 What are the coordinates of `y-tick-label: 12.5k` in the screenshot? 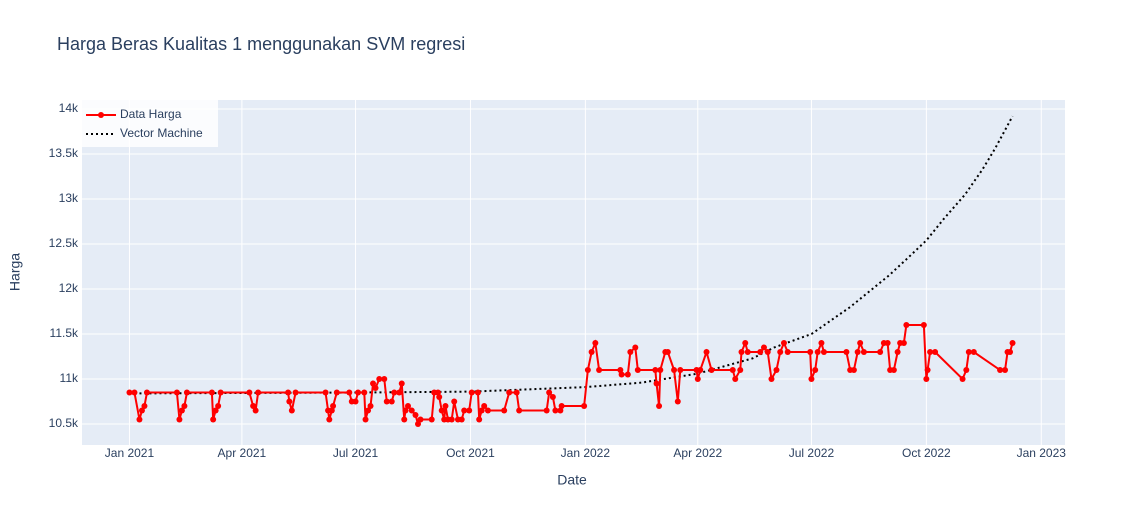 It's located at (64, 243).